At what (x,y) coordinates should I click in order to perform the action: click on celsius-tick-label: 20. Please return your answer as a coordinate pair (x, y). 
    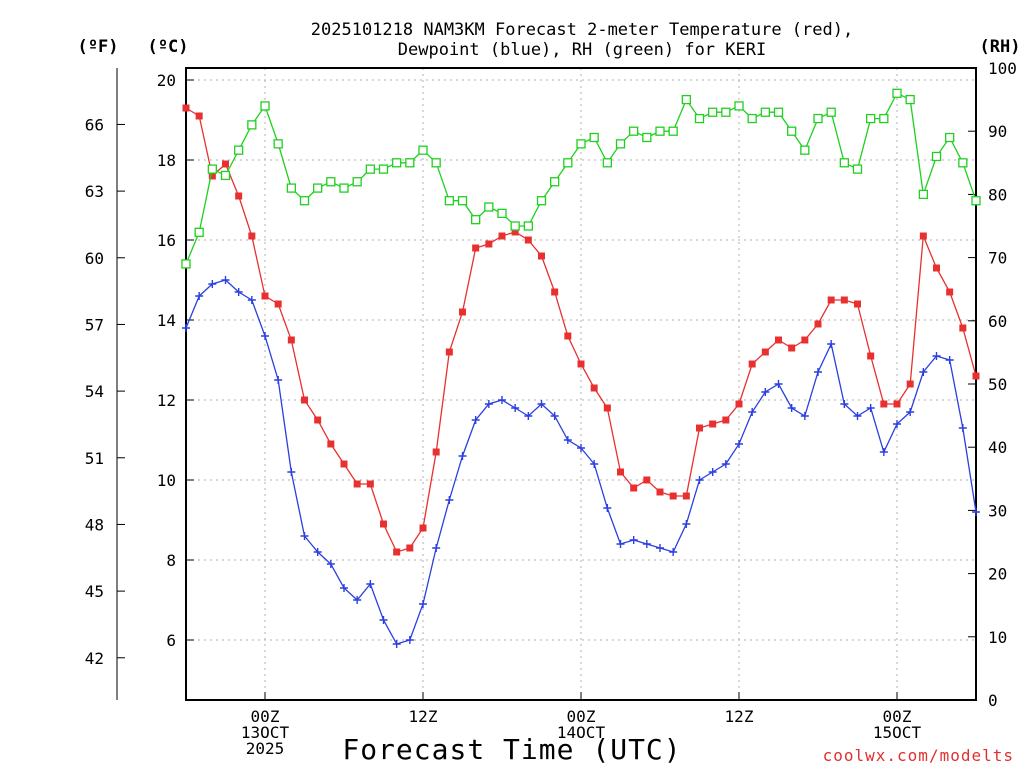
    Looking at the image, I should click on (166, 80).